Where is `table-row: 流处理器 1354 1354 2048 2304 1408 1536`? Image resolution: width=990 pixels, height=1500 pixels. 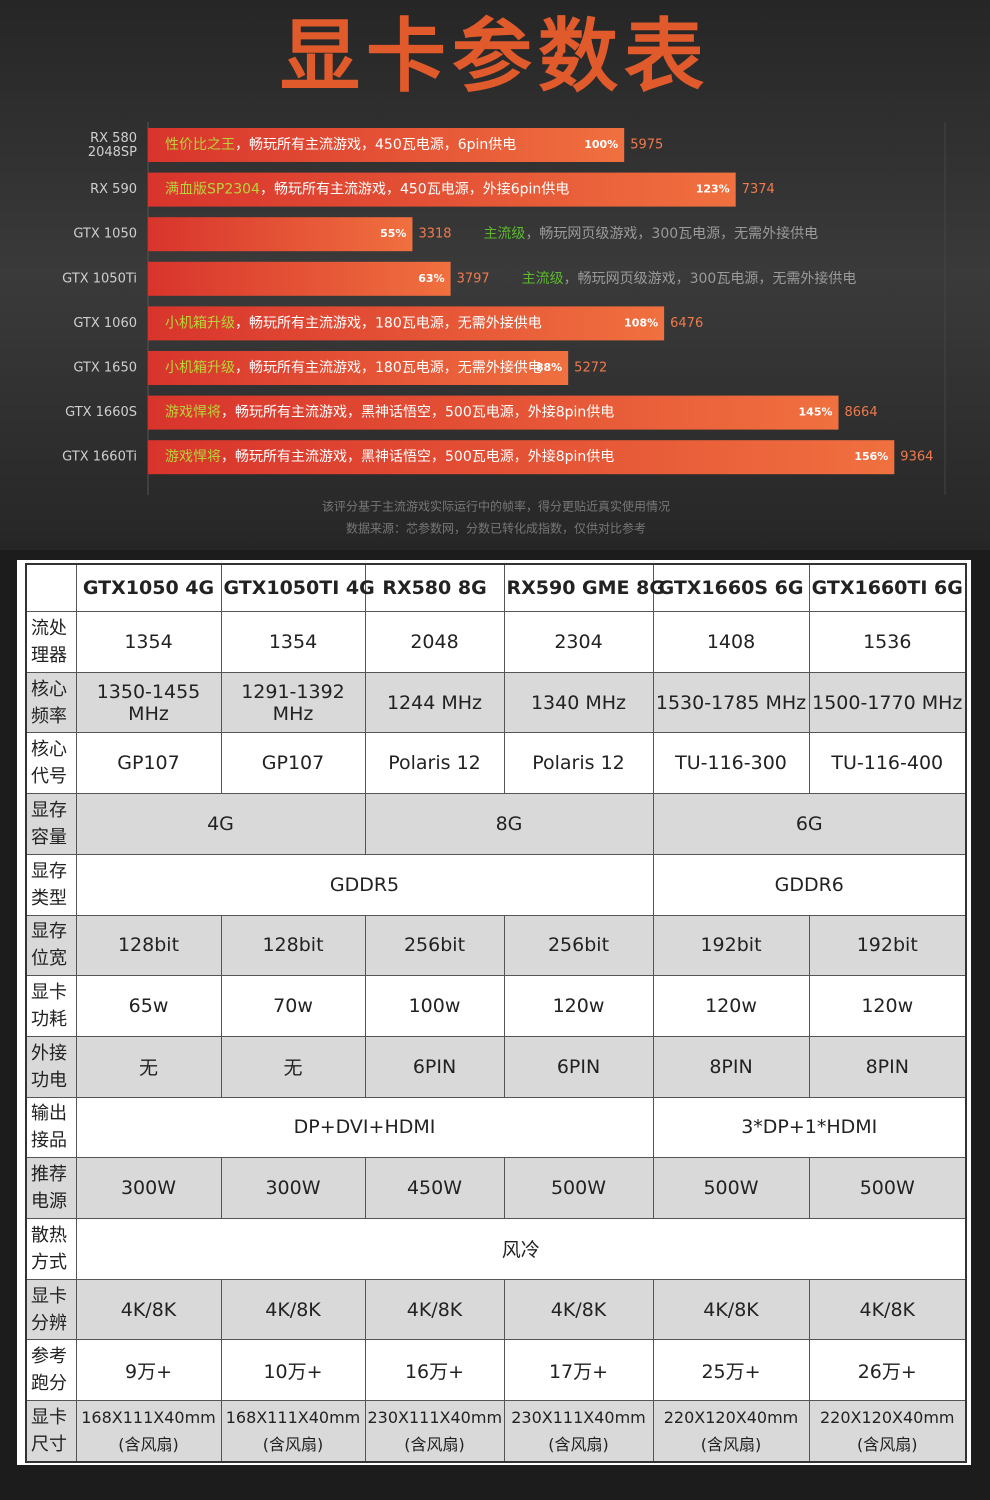 table-row: 流处理器 1354 1354 2048 2304 1408 1536 is located at coordinates (496, 642).